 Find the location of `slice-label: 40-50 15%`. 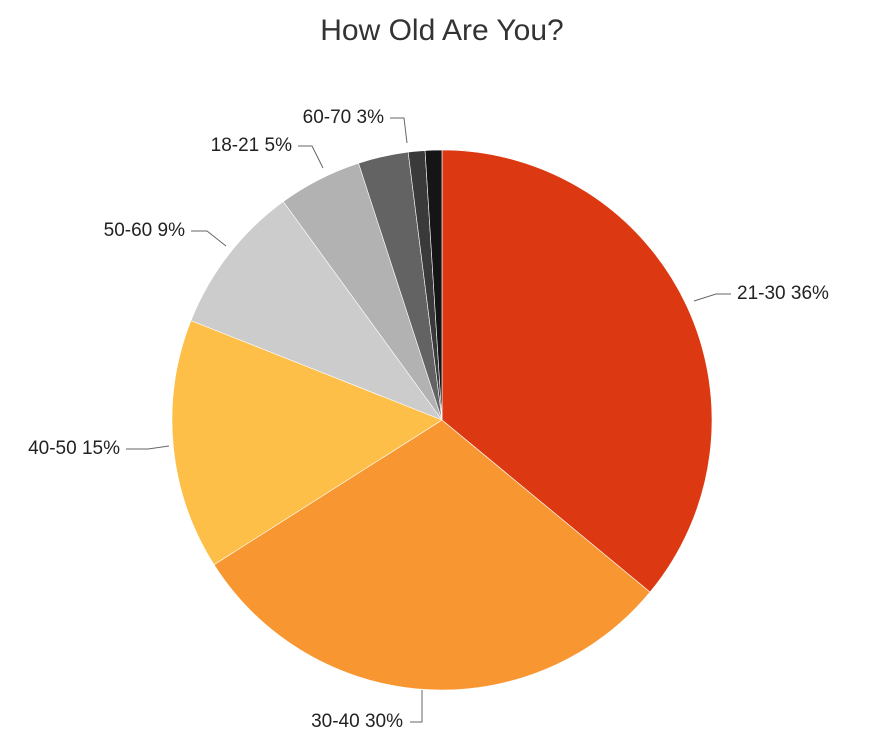

slice-label: 40-50 15% is located at coordinates (74, 448).